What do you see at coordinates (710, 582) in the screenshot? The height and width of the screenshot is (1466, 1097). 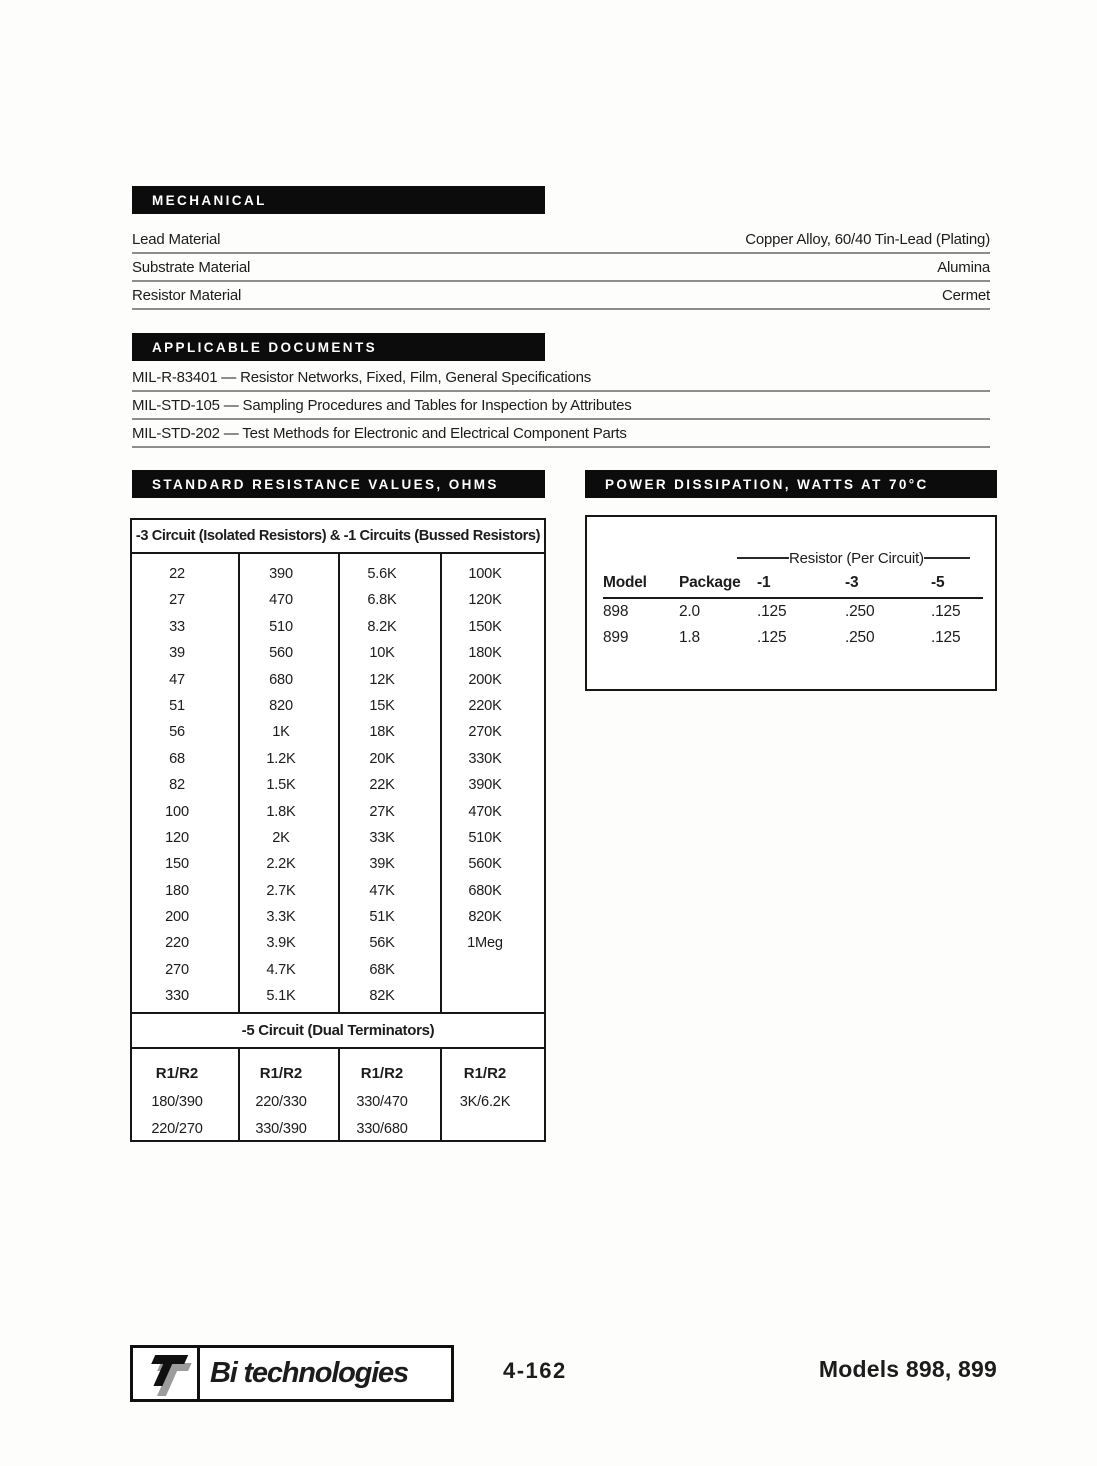 I see `col-header-package: Package` at bounding box center [710, 582].